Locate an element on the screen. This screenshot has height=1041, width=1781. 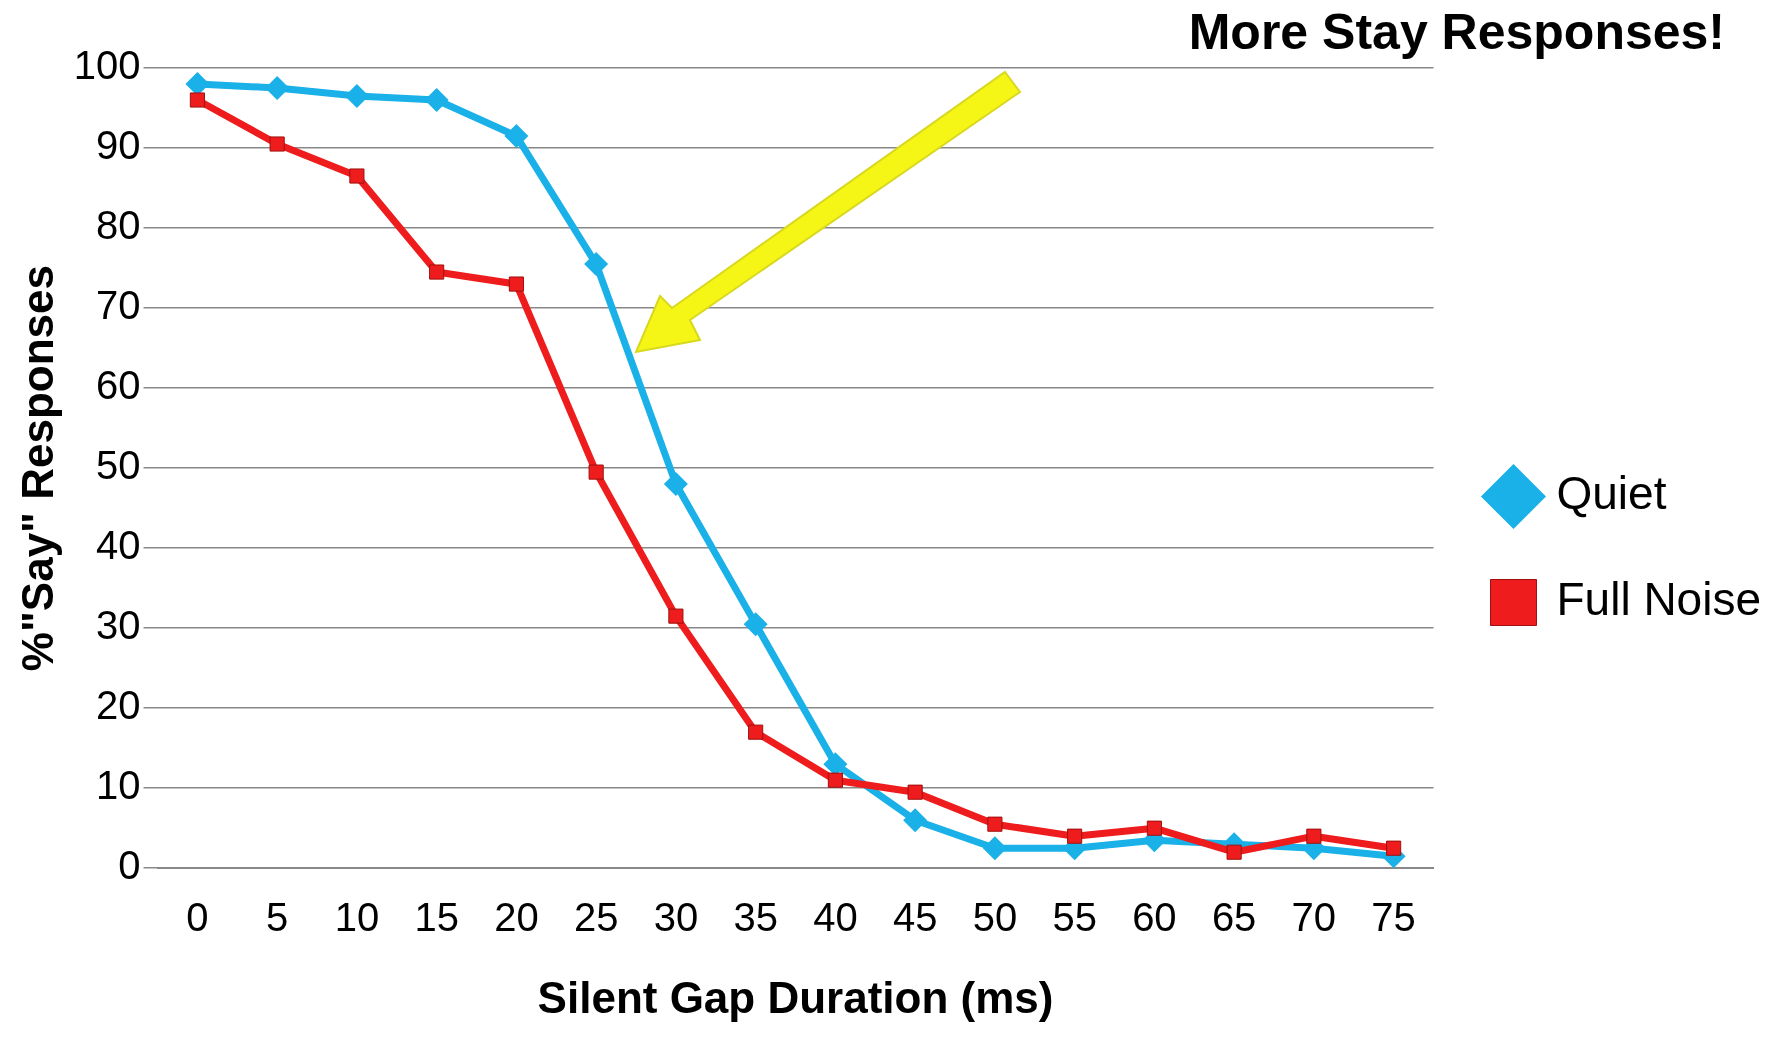
y-tick-label: 20 is located at coordinates (118, 705).